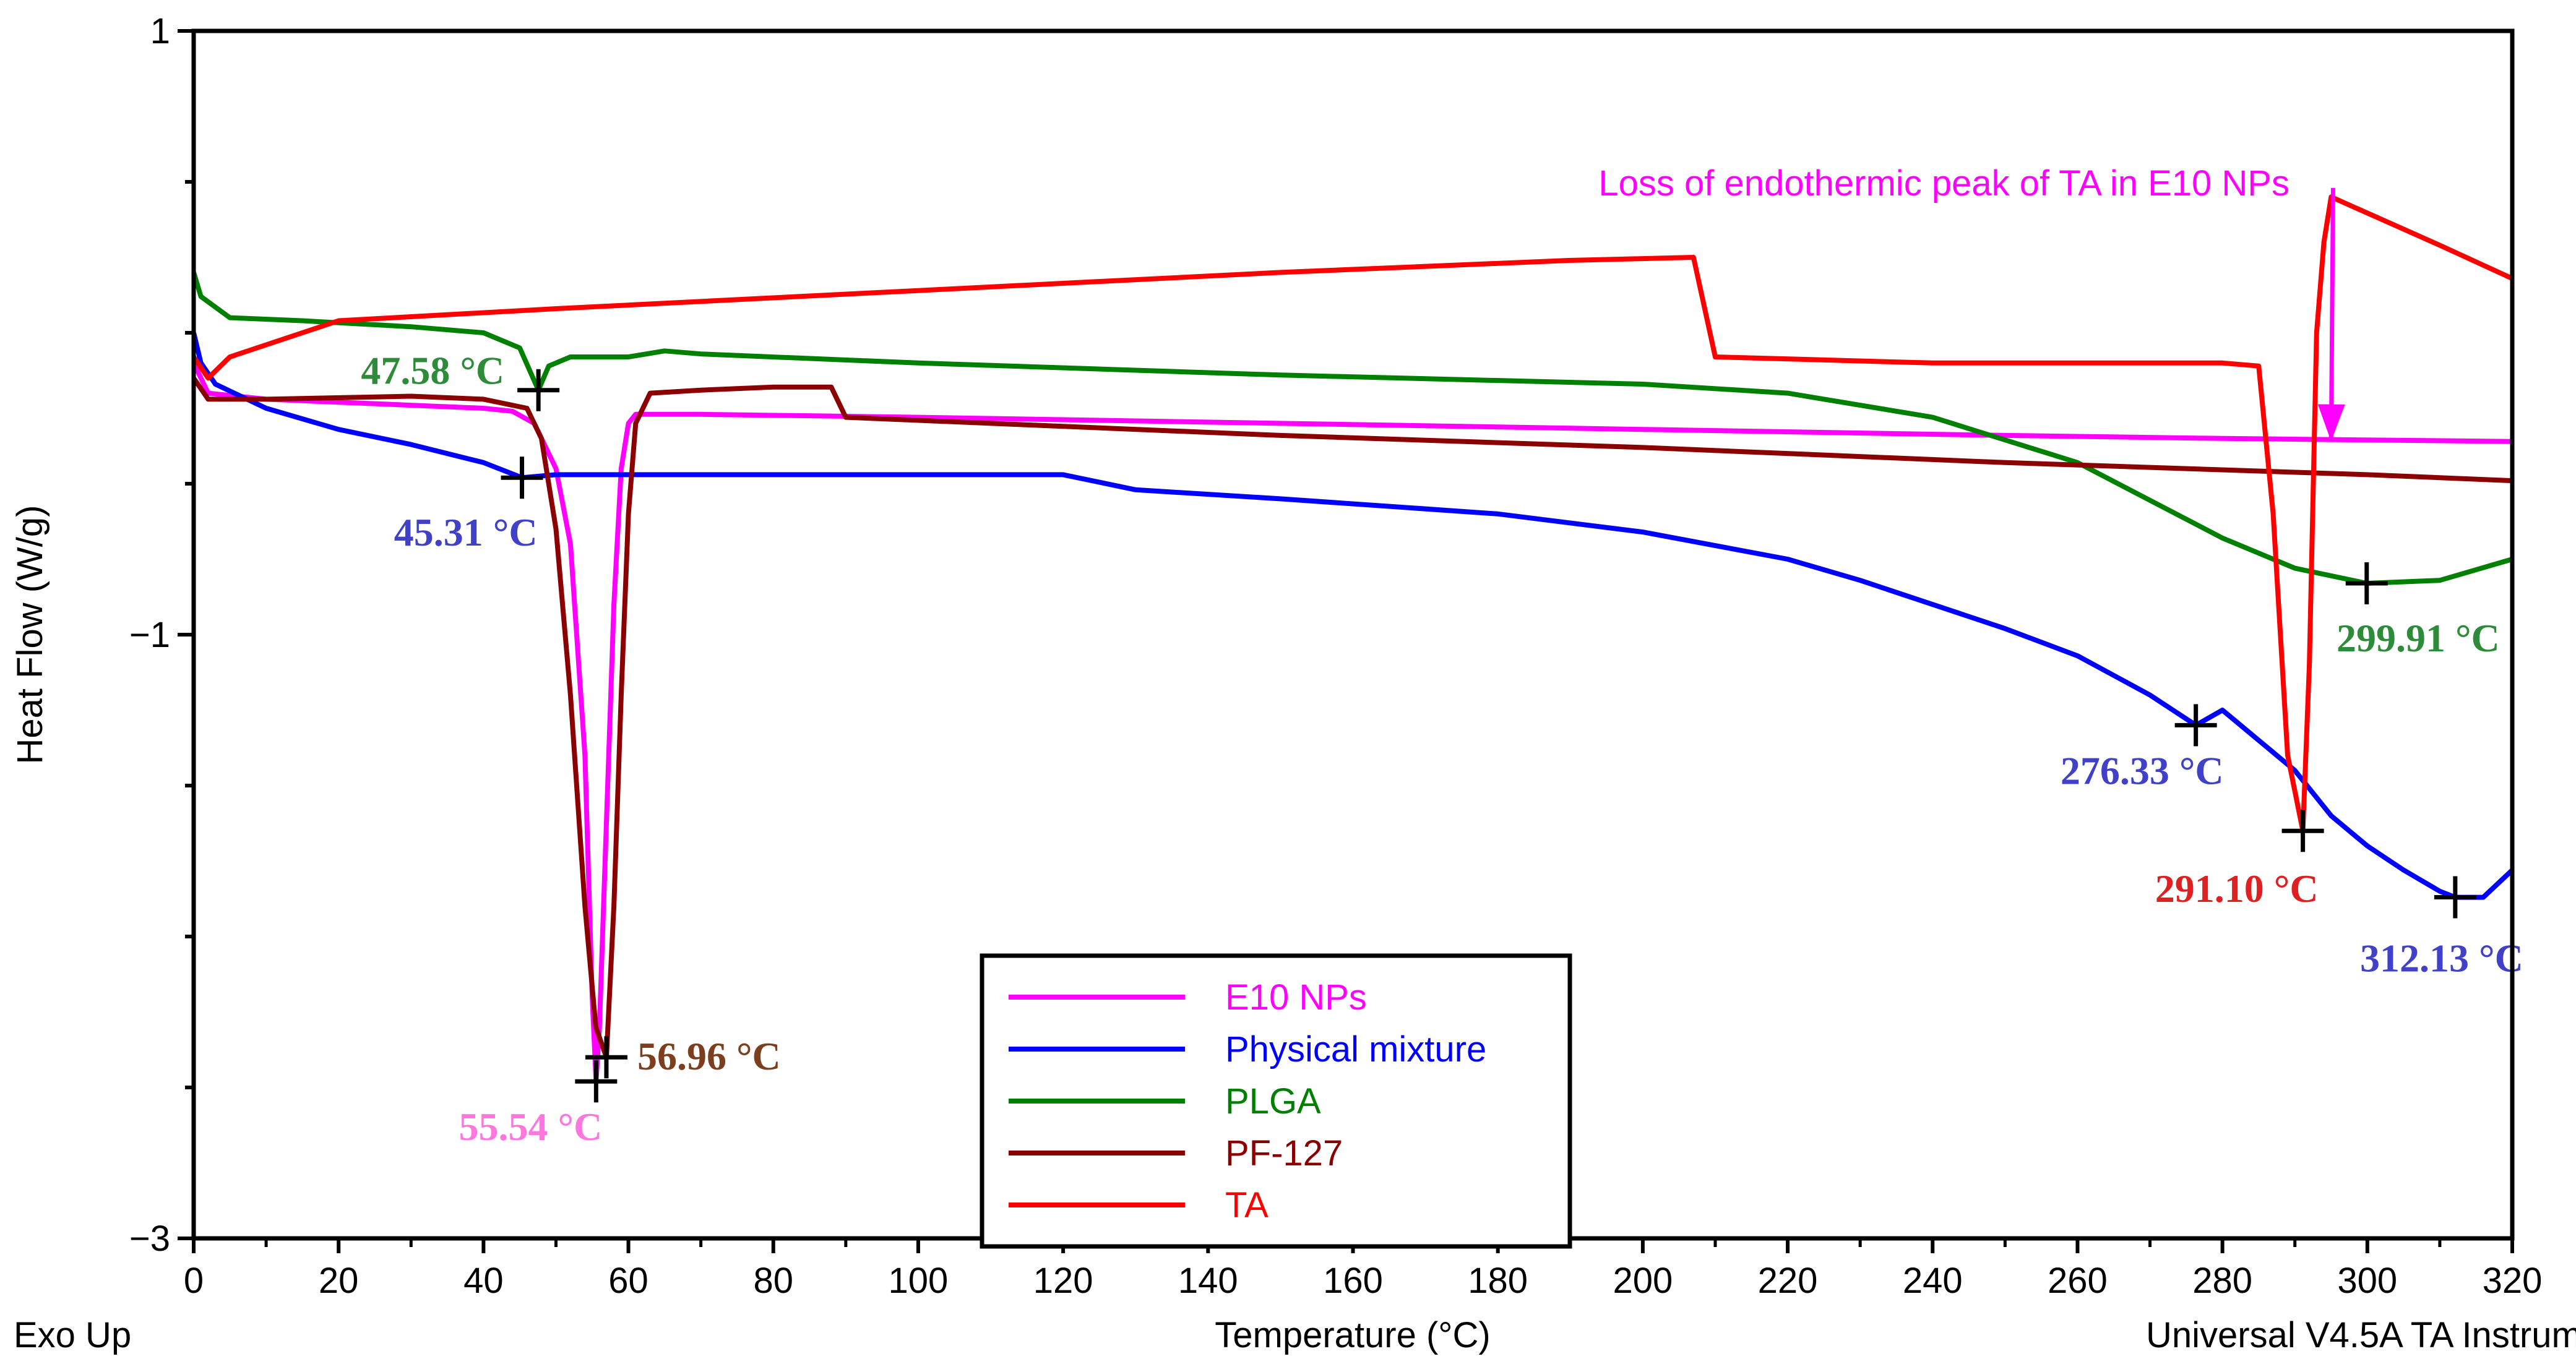 Image resolution: width=2576 pixels, height=1359 pixels. Describe the element at coordinates (2142, 770) in the screenshot. I see `peak-label-276-33: 276.33 °C` at that location.